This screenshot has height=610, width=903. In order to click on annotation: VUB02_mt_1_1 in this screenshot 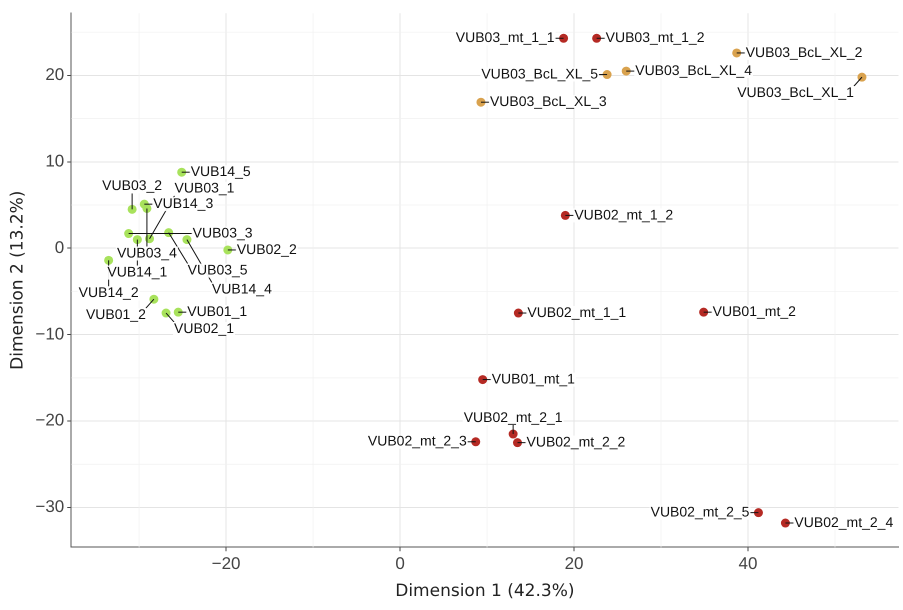, I will do `click(576, 312)`.